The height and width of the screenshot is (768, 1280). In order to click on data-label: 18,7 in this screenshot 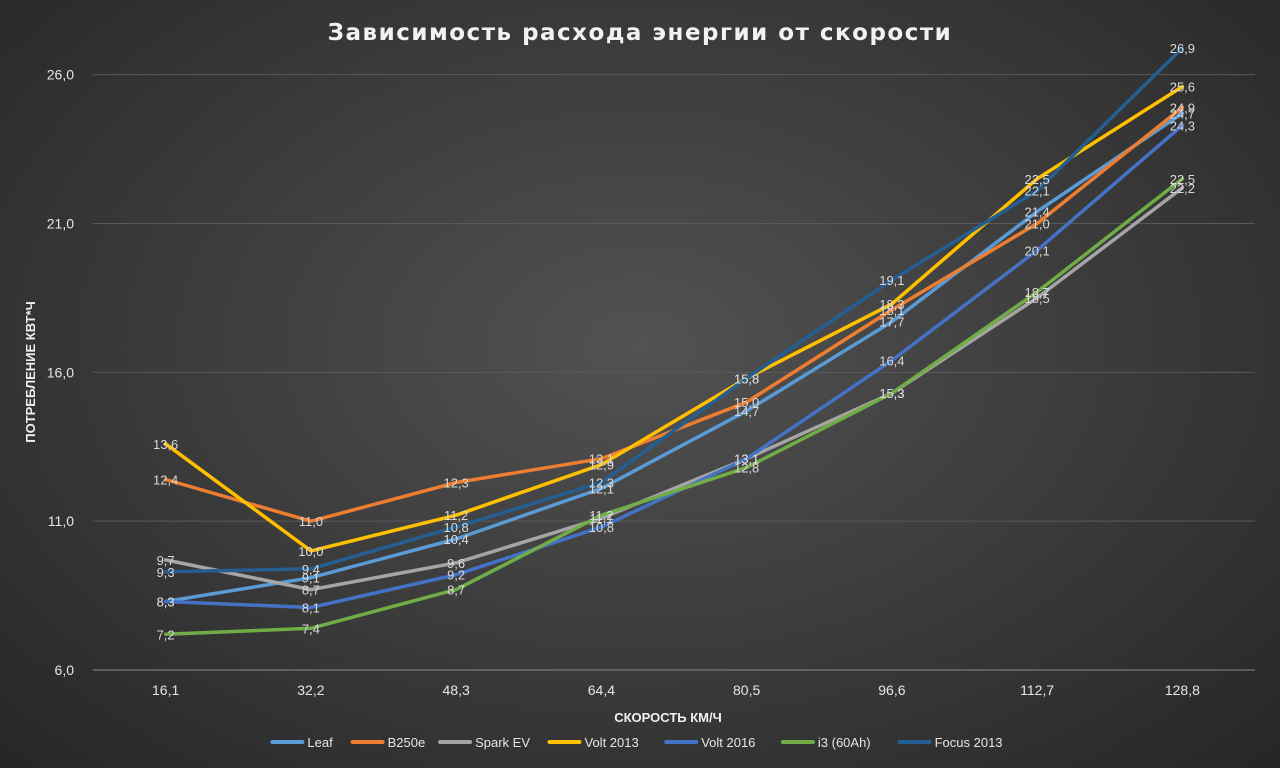, I will do `click(1036, 292)`.